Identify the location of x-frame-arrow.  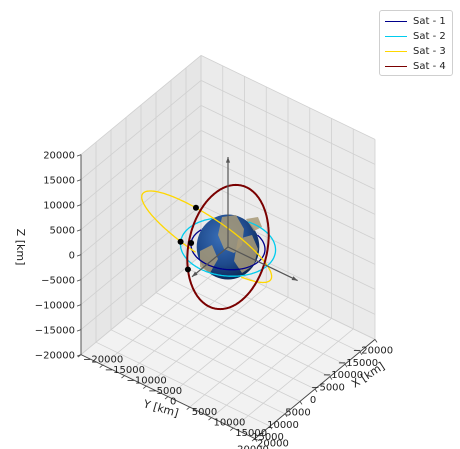
(262, 264).